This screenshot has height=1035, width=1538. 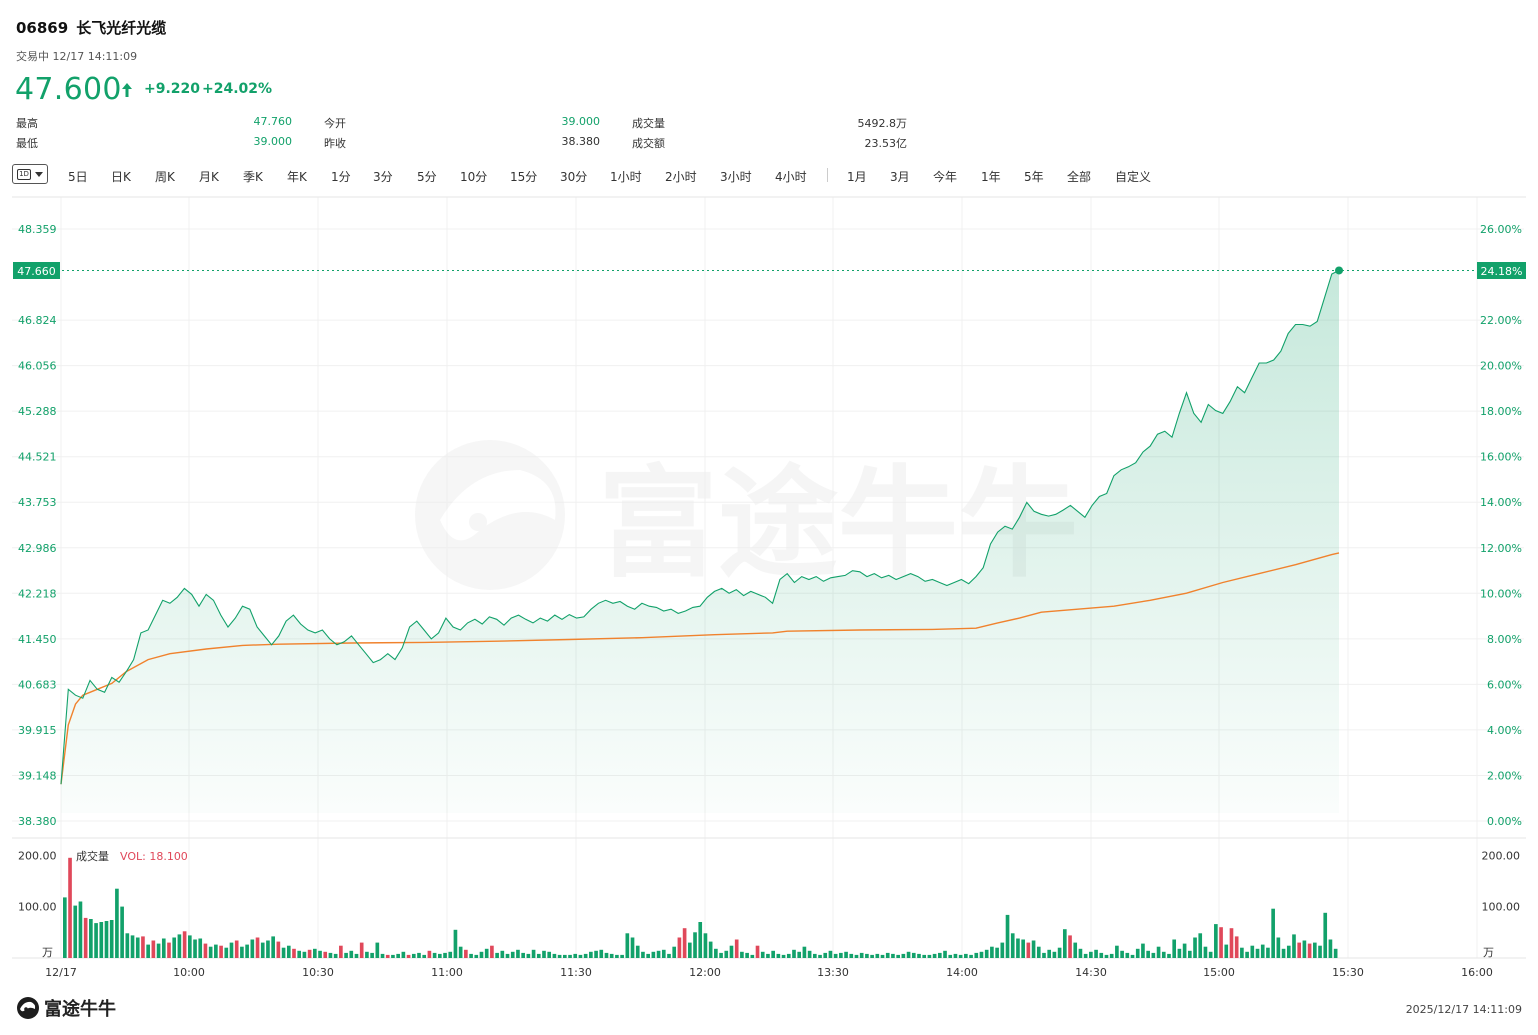 I want to click on tab-quarter-k: 季K, so click(x=253, y=177).